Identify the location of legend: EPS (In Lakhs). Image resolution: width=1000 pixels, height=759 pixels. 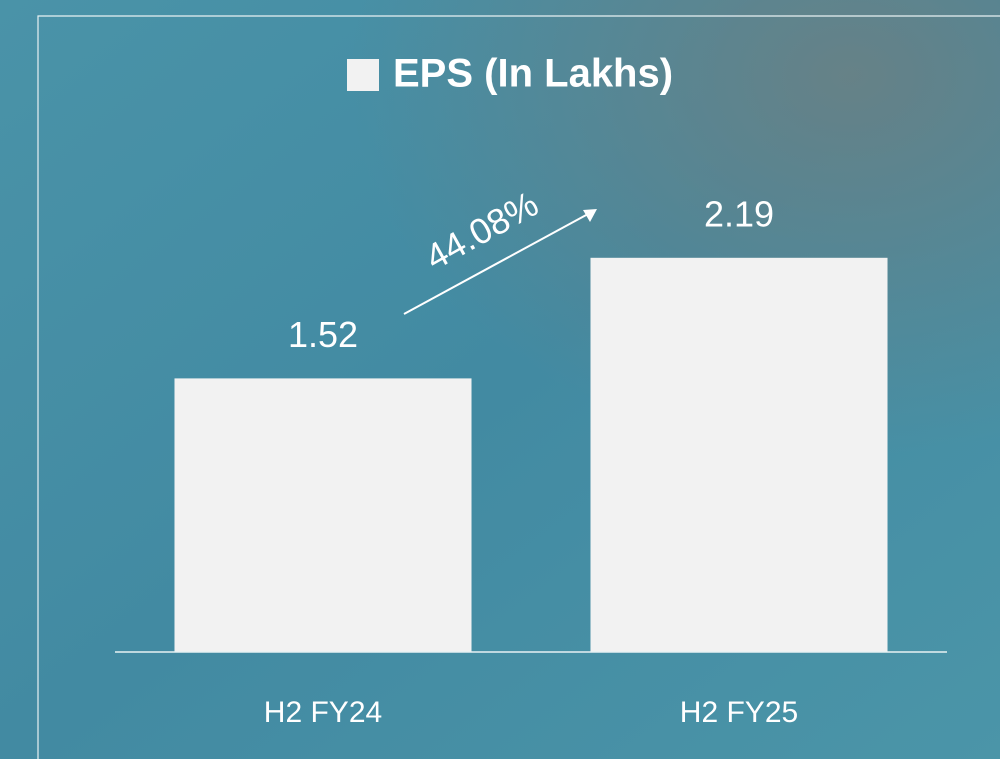
(510, 74).